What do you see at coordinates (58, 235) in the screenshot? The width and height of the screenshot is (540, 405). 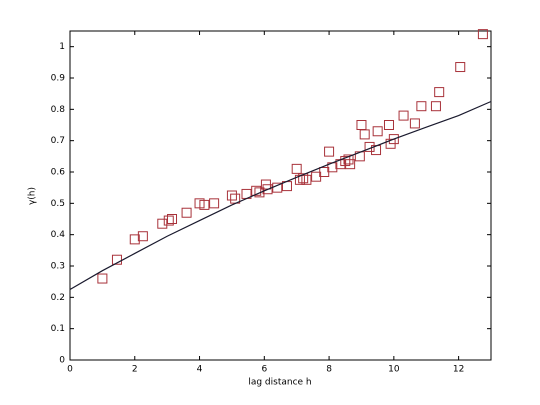 I see `y-tick-label: 0.4` at bounding box center [58, 235].